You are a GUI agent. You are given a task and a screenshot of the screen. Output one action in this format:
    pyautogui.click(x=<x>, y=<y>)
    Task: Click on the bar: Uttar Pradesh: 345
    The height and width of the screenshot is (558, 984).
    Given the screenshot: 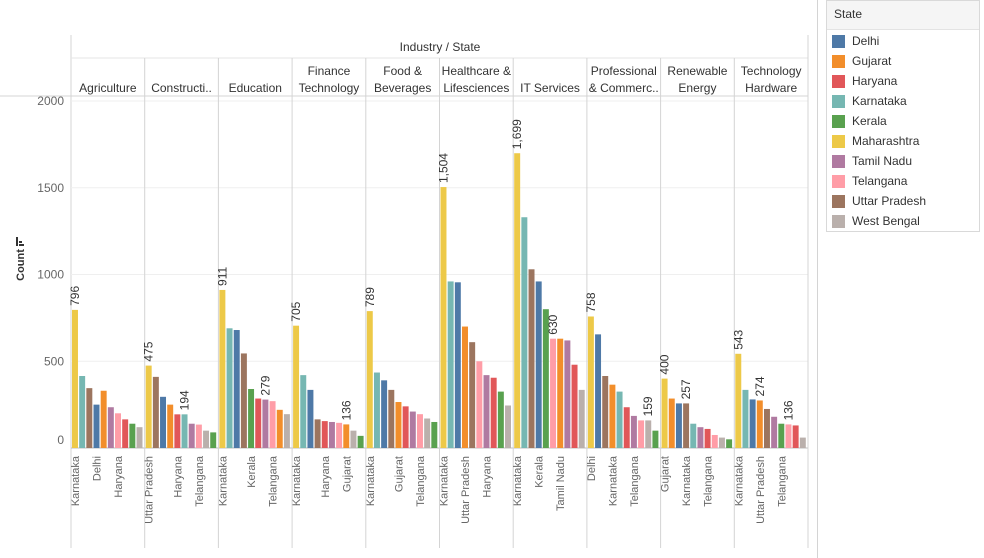 What is the action you would take?
    pyautogui.click(x=89, y=418)
    